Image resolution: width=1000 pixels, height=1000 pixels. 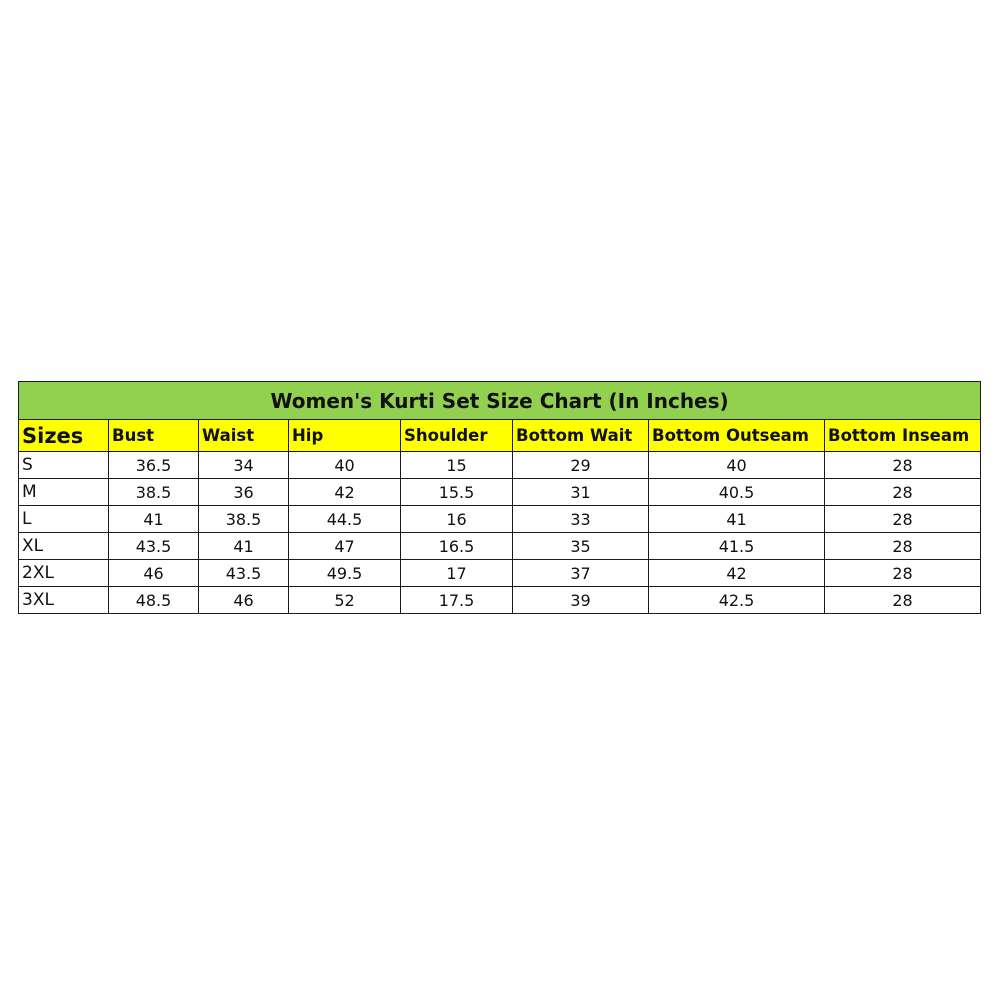 I want to click on table-cell: 52, so click(x=344, y=600).